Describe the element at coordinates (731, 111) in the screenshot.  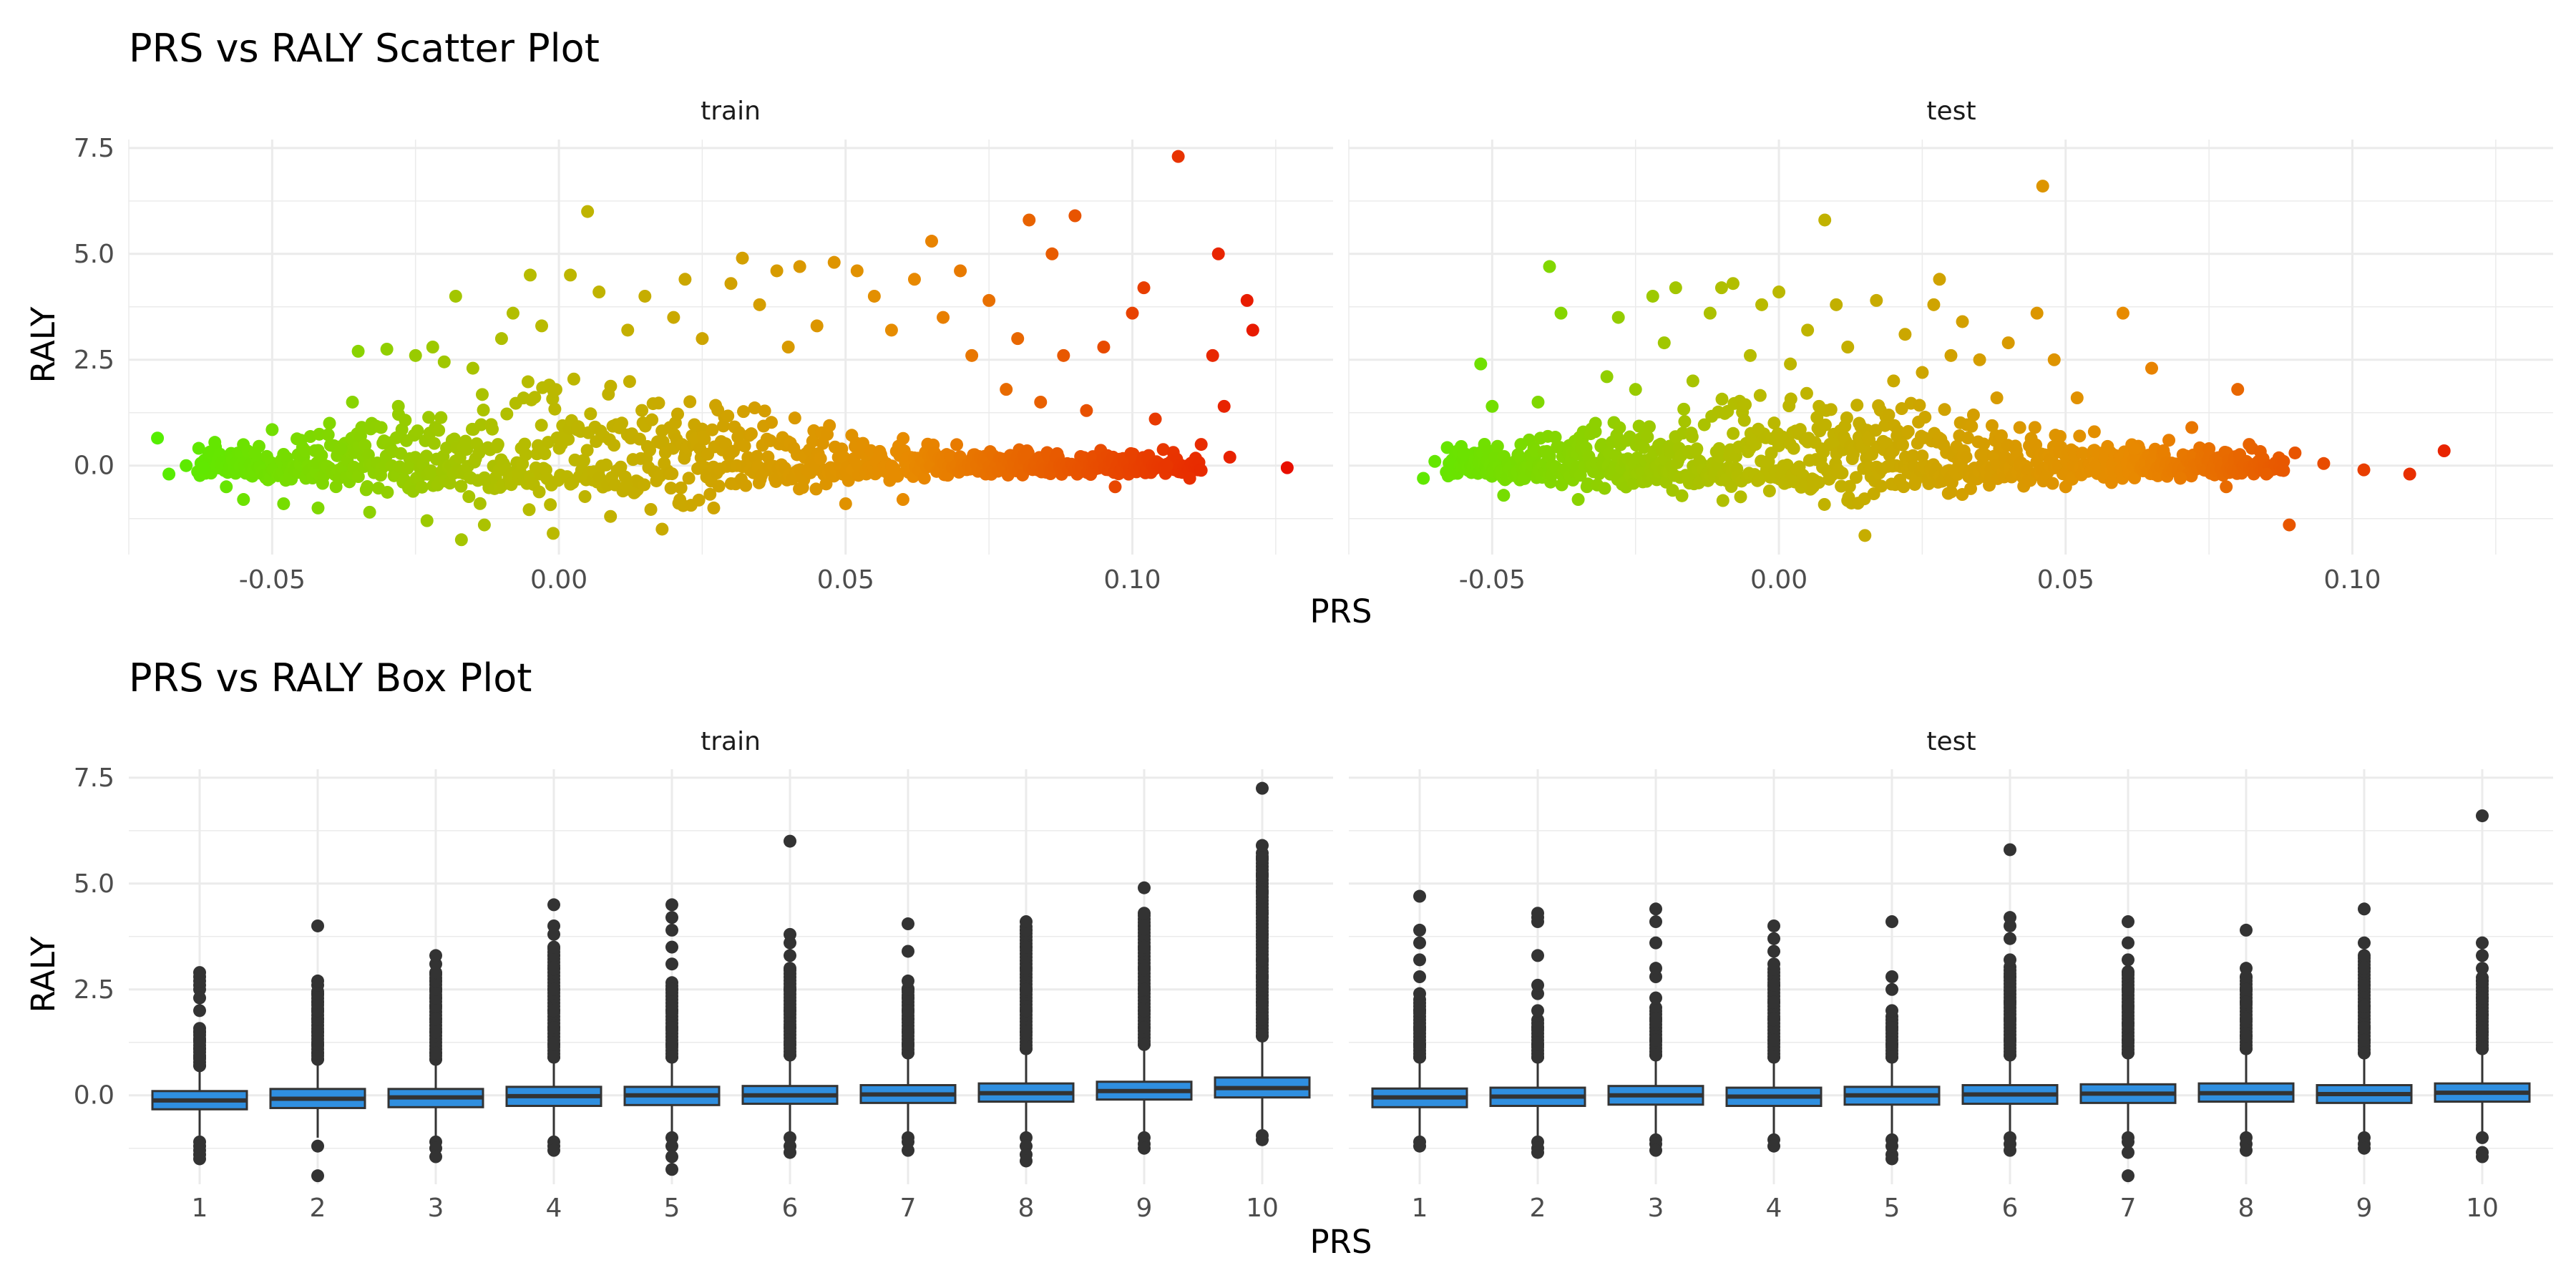
I see `scatter-strip-train: train` at that location.